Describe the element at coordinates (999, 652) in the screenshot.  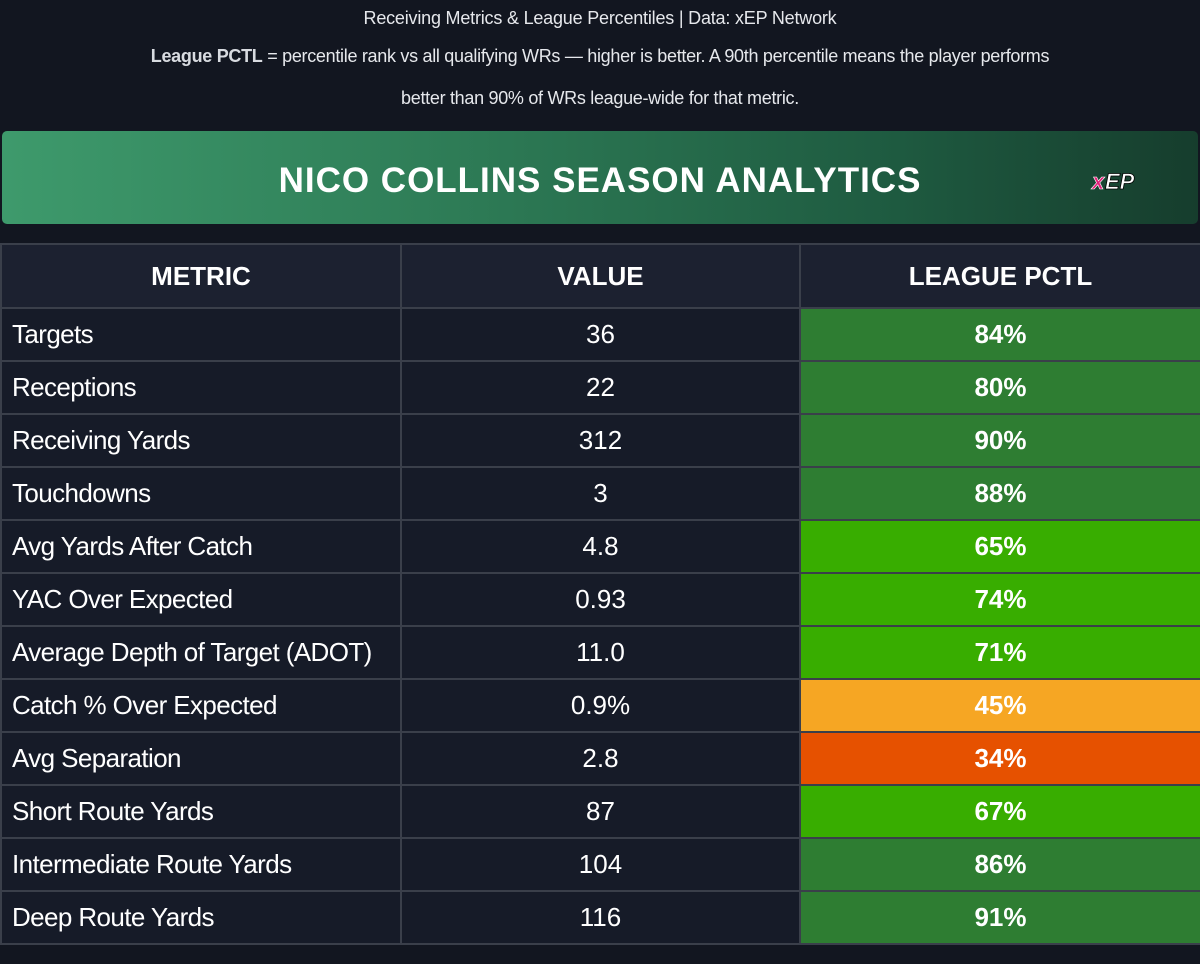
I see `percentile-cell: 71%` at that location.